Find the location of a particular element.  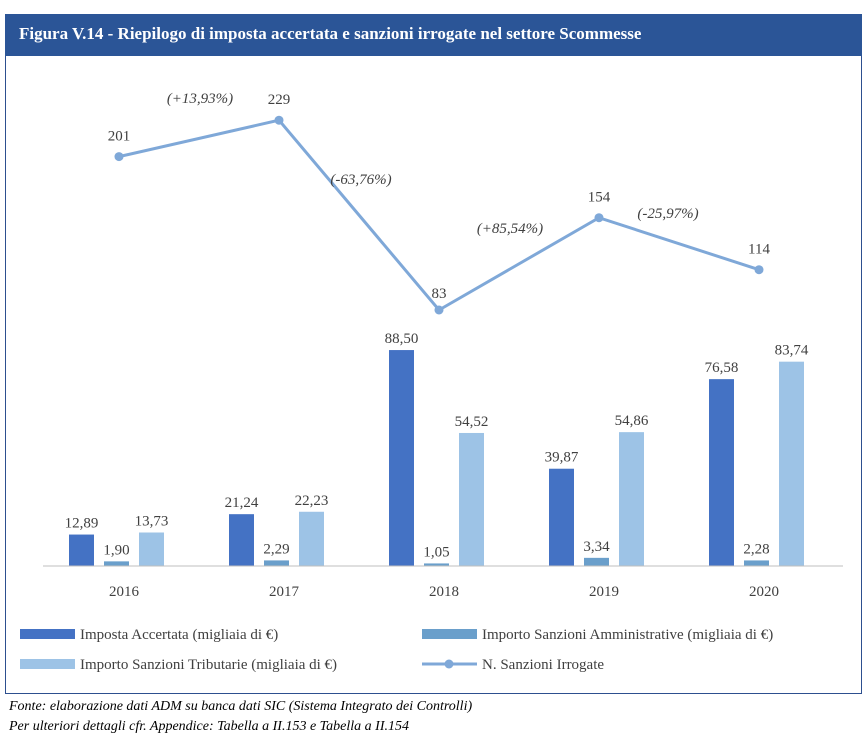

bar-label-amministrative-2018: 1,05 is located at coordinates (436, 552).